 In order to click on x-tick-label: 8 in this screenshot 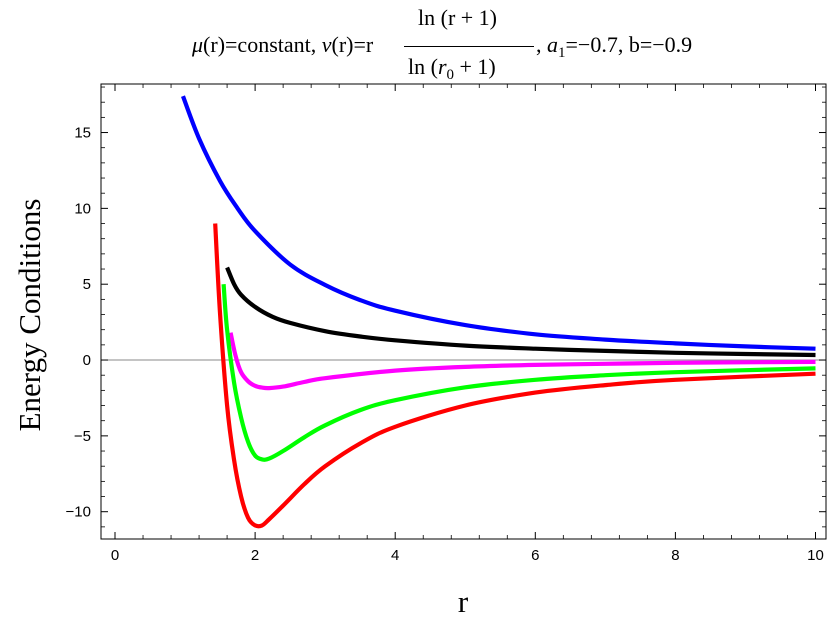, I will do `click(675, 555)`.